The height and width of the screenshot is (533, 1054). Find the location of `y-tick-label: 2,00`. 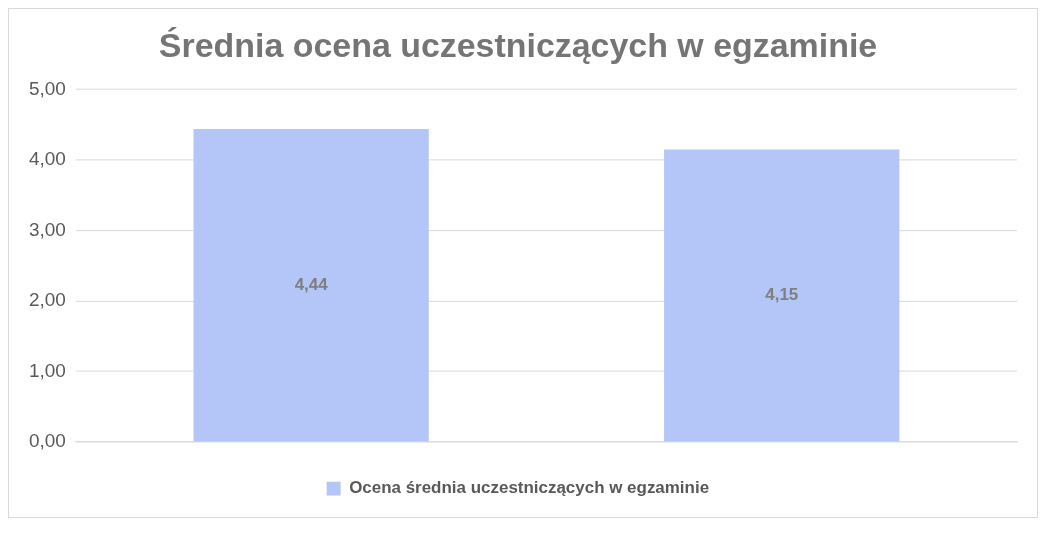

y-tick-label: 2,00 is located at coordinates (47, 300).